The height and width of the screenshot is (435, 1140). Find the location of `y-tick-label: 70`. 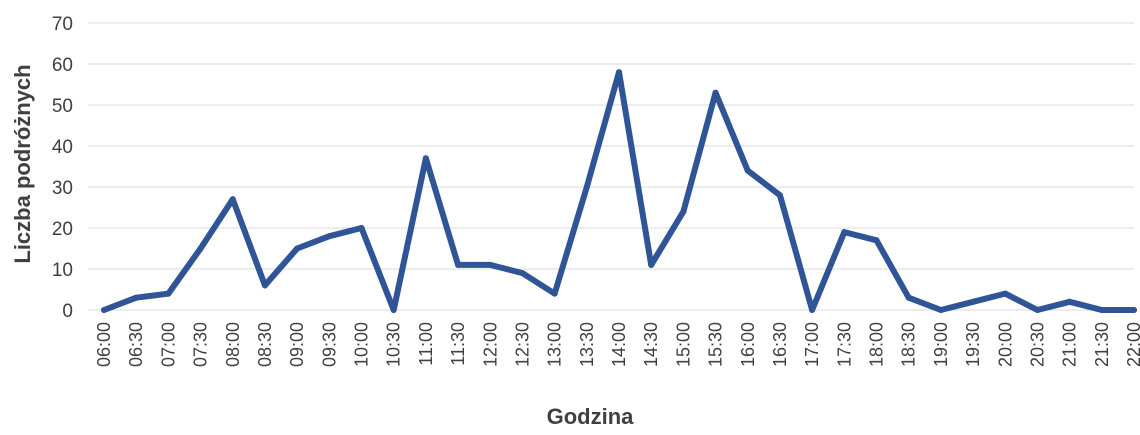

y-tick-label: 70 is located at coordinates (62, 24).